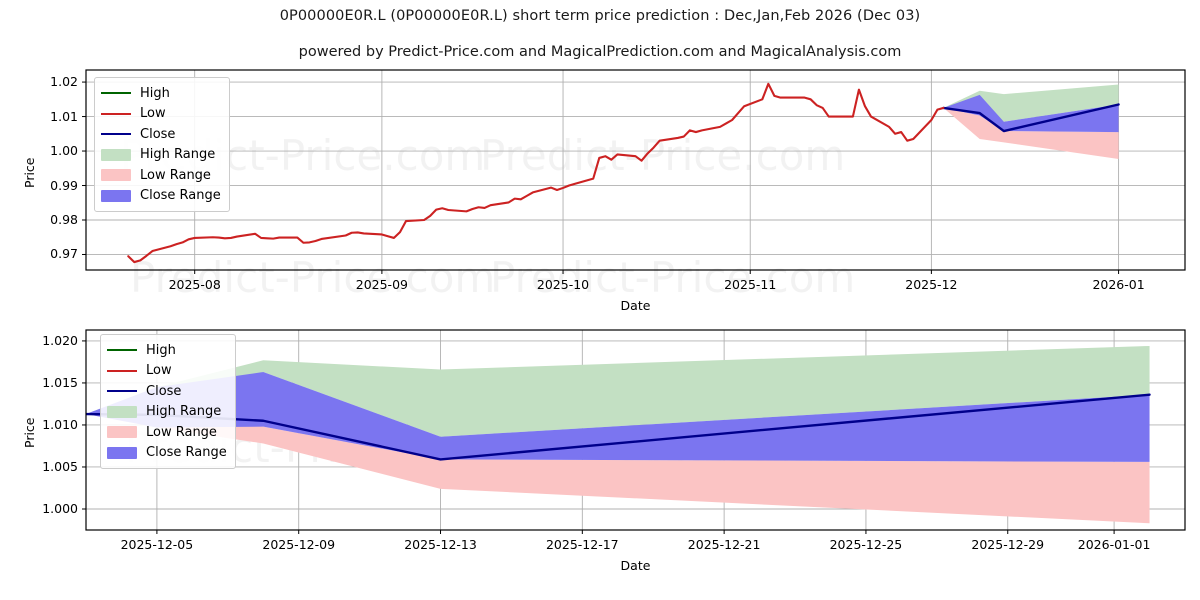  What do you see at coordinates (29, 173) in the screenshot?
I see `overview-y-axis-label: Price` at bounding box center [29, 173].